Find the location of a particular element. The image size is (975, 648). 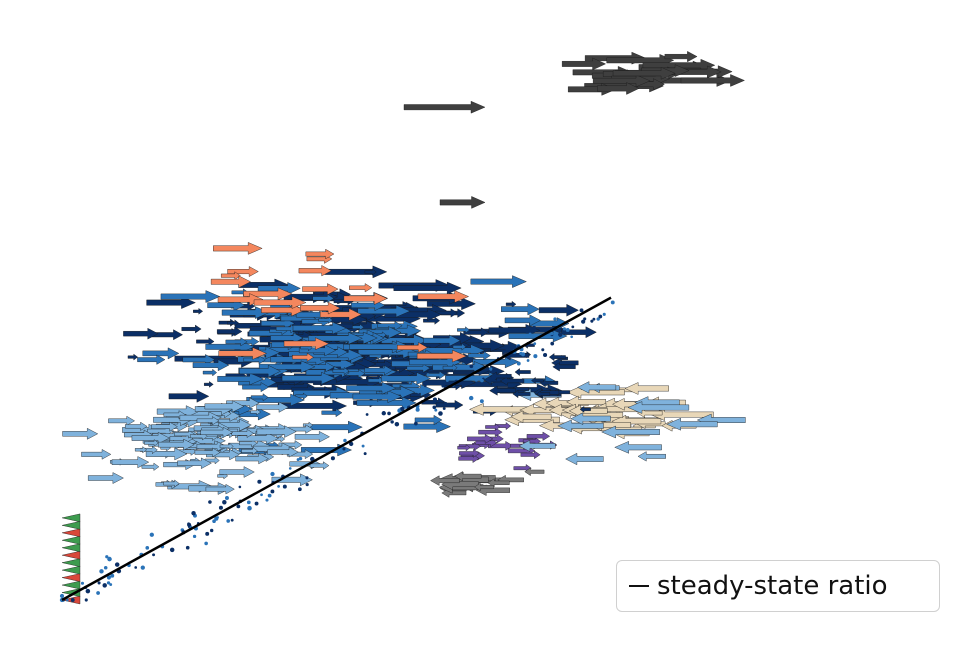

legend: steady-state ratio is located at coordinates (778, 586).